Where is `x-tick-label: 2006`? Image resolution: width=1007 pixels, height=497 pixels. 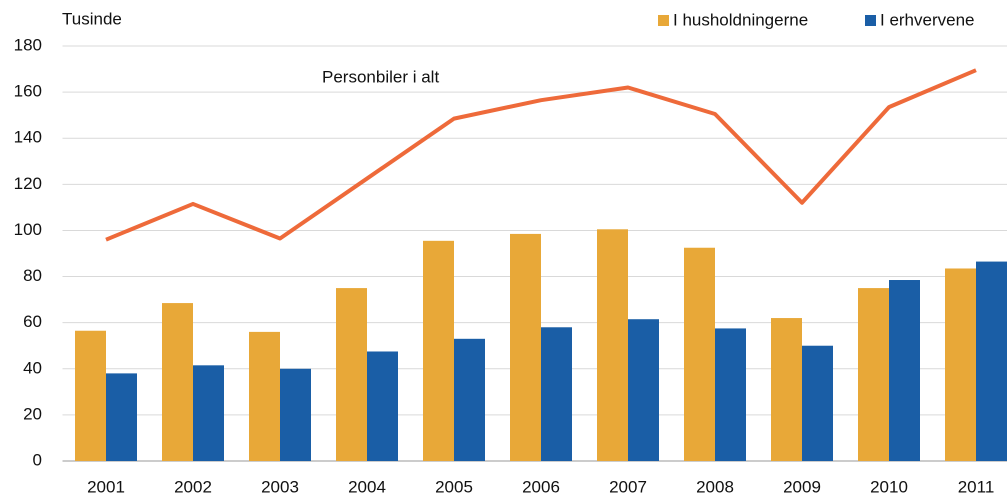
x-tick-label: 2006 is located at coordinates (541, 486).